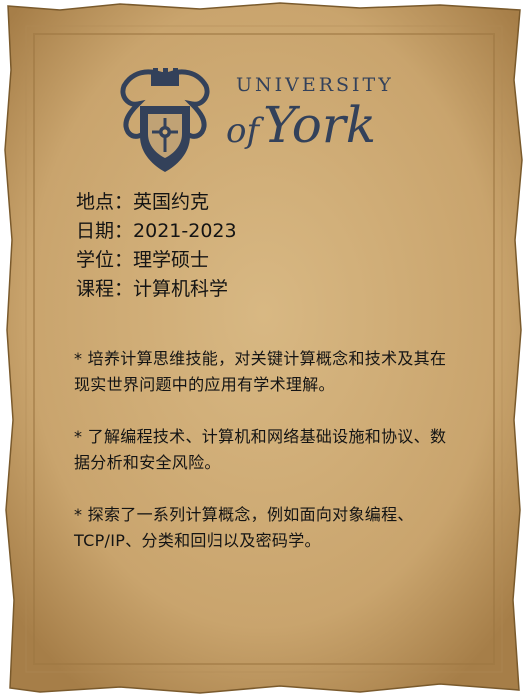 The image size is (528, 698). What do you see at coordinates (315, 85) in the screenshot?
I see `wordmark-university: UNIVERSITY` at bounding box center [315, 85].